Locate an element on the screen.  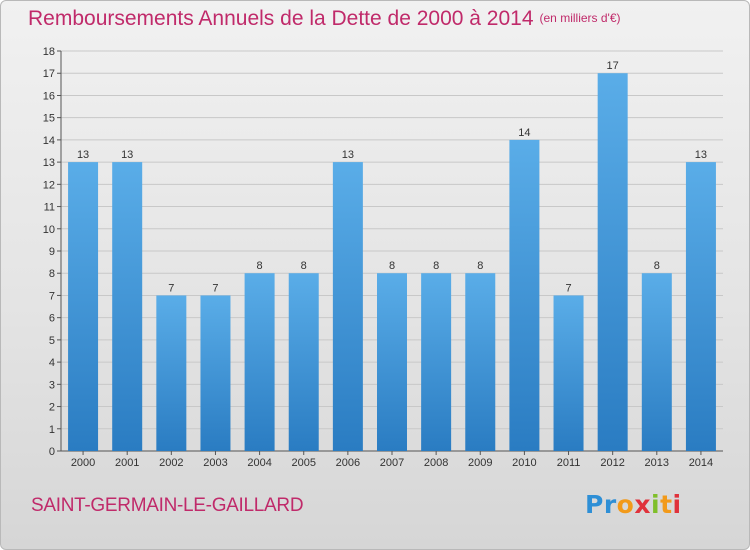
y-tick-label: 16 is located at coordinates (49, 96).